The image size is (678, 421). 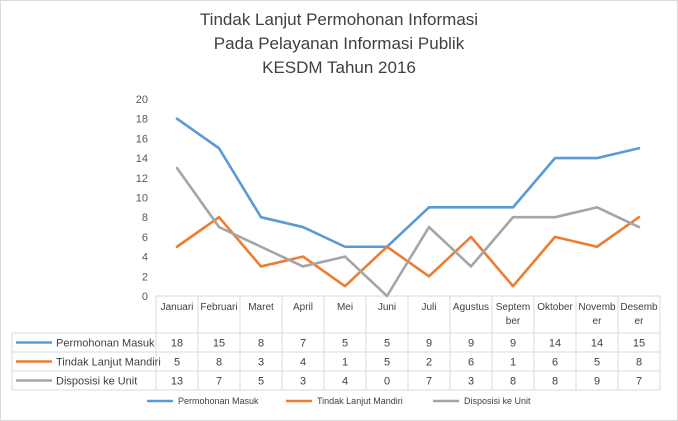 I want to click on table-row-label: Disposisi ke Unit, so click(x=96, y=382).